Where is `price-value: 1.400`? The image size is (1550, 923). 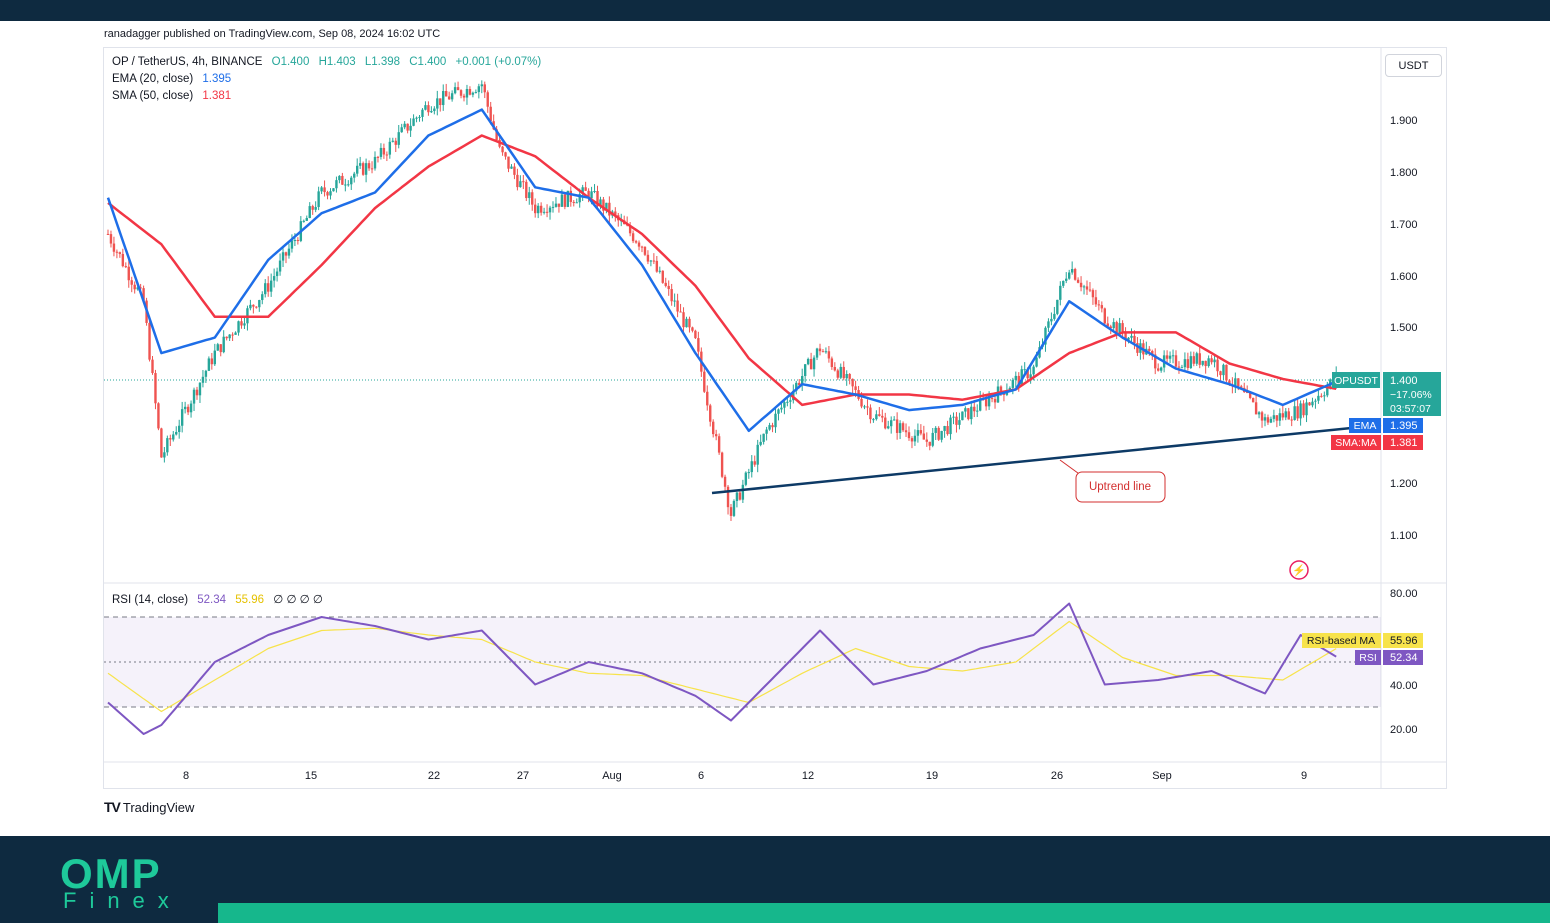 price-value: 1.400 is located at coordinates (1404, 381).